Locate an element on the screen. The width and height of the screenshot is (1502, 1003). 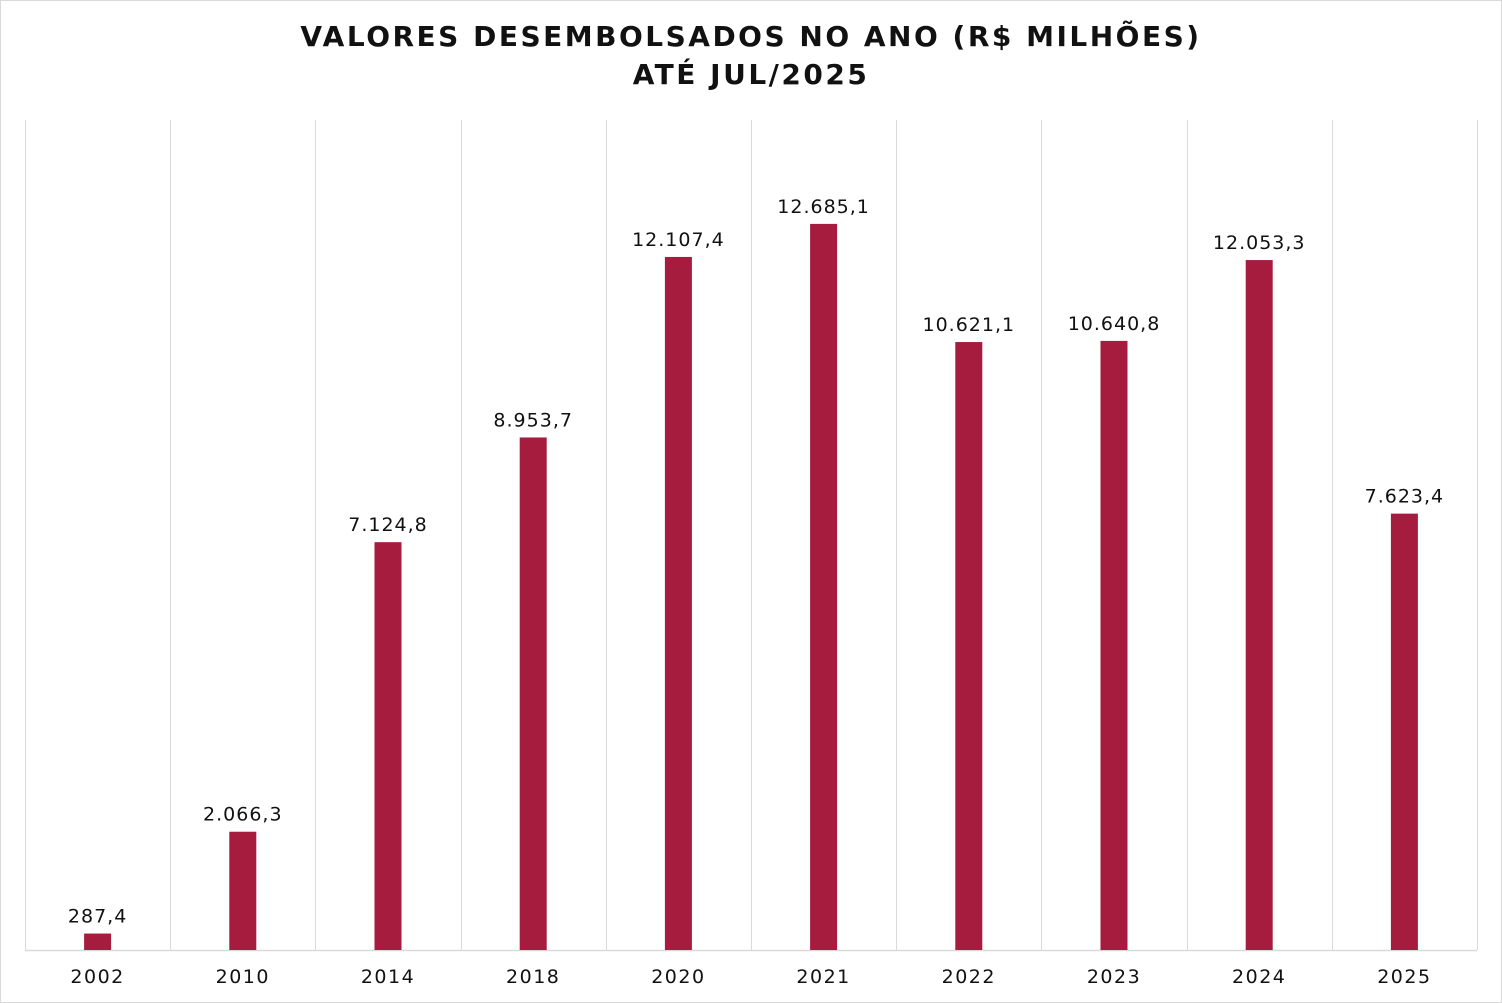
x-tick-label-2020: 2020 is located at coordinates (678, 977).